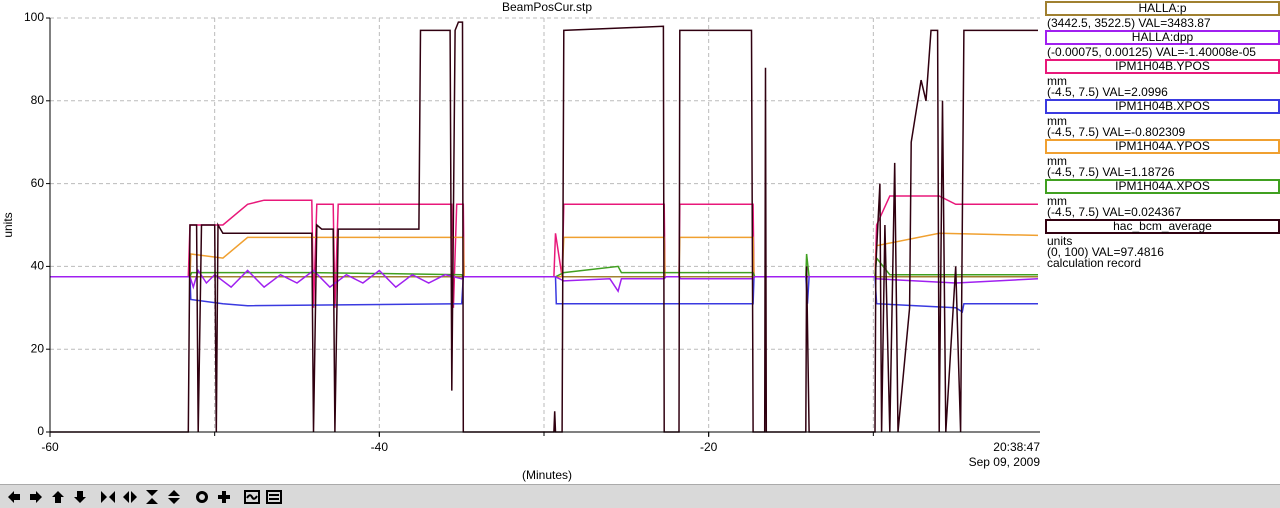 This screenshot has height=508, width=1280. What do you see at coordinates (1060, 241) in the screenshot?
I see `legend-units: units` at bounding box center [1060, 241].